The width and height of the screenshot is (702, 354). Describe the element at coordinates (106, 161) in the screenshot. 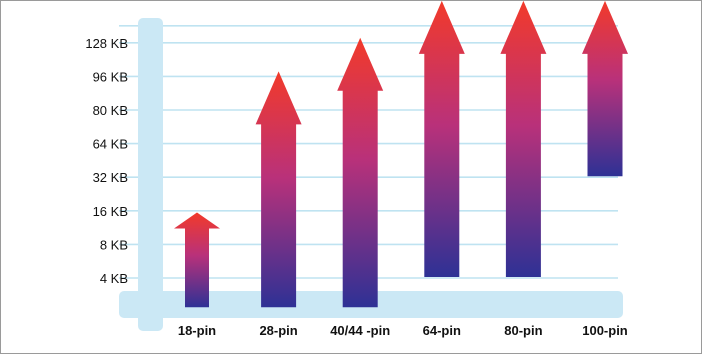

I see `y-tick-labels: 4 KB 8 KB 16 KB 32 KB 64 KB 80 KB 96 KB 128 KB` at that location.